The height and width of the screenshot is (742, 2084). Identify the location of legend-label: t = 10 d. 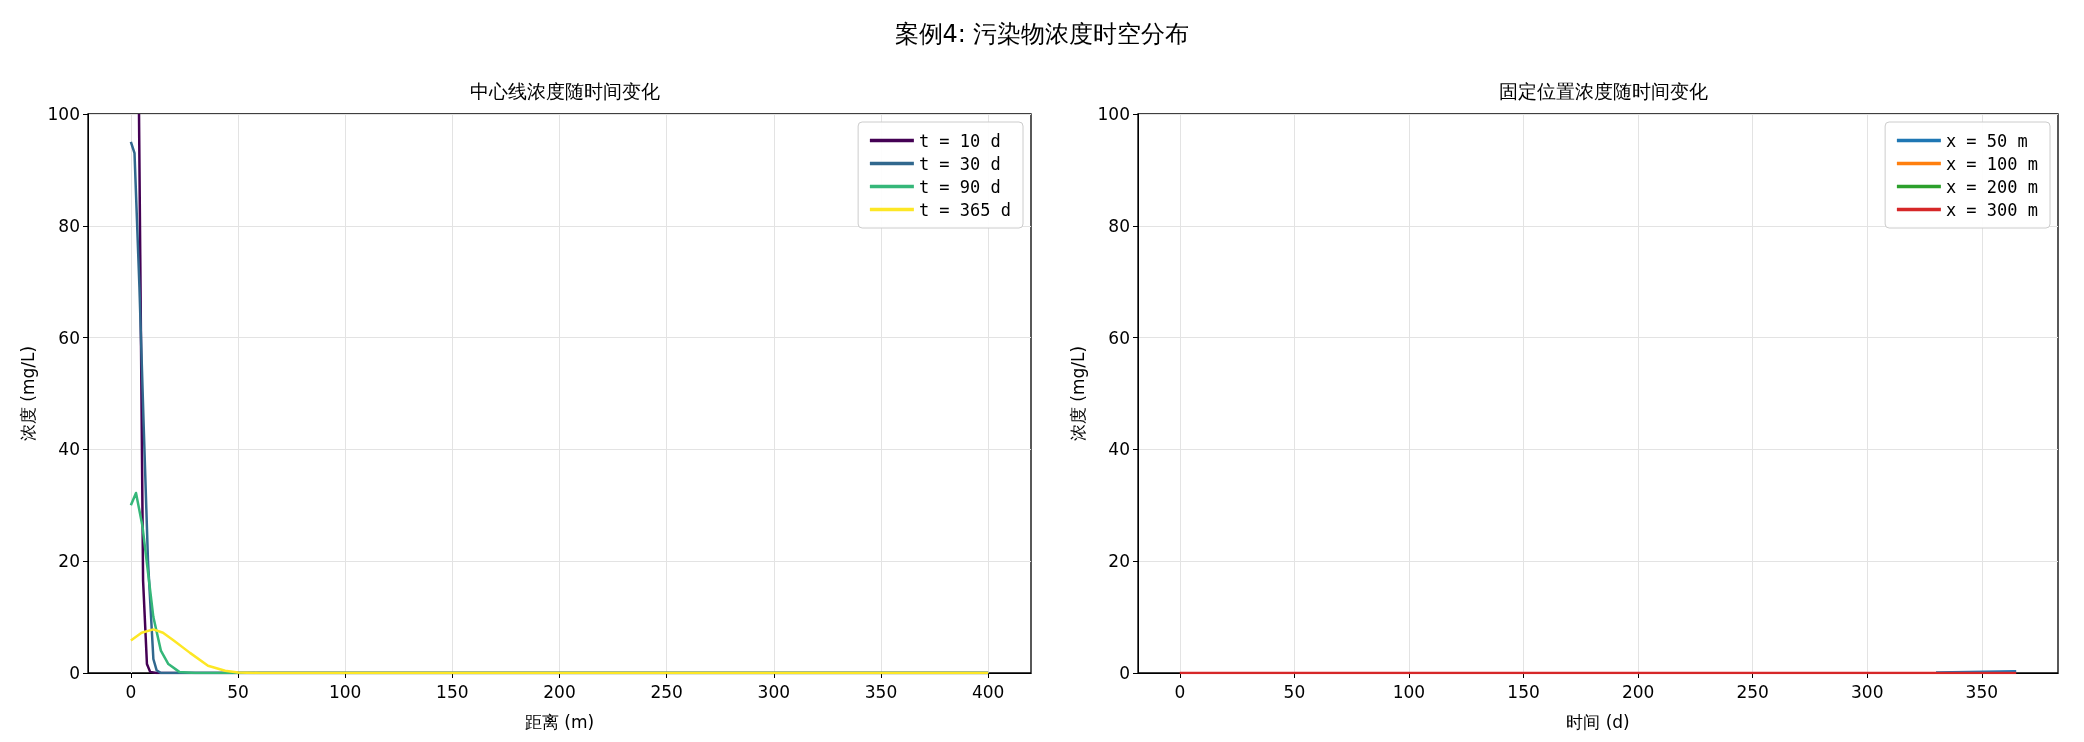
(959, 140).